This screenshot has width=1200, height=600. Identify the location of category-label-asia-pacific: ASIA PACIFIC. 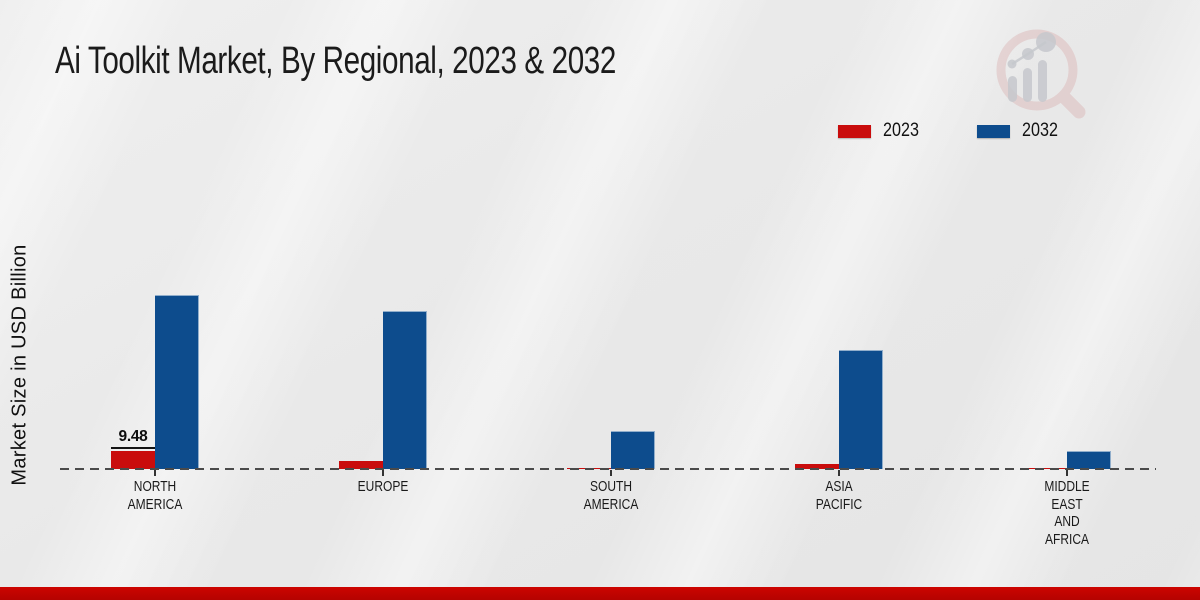
(839, 495).